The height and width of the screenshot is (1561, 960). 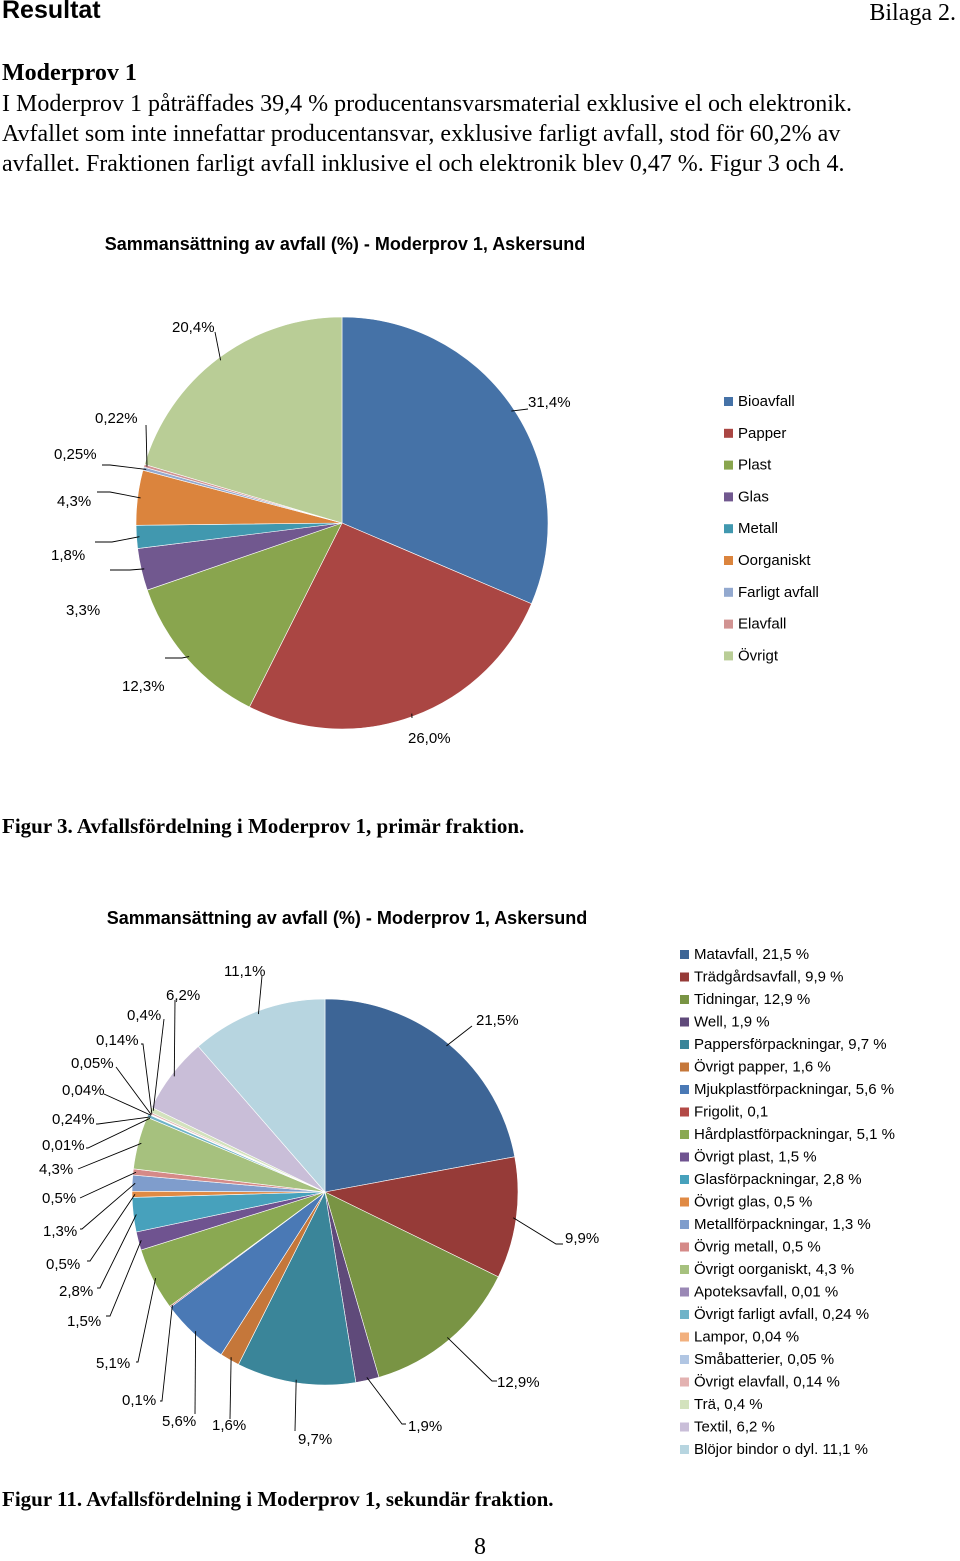 I want to click on legend-item-frigolit: Frigolit, 0,1, so click(x=731, y=1112).